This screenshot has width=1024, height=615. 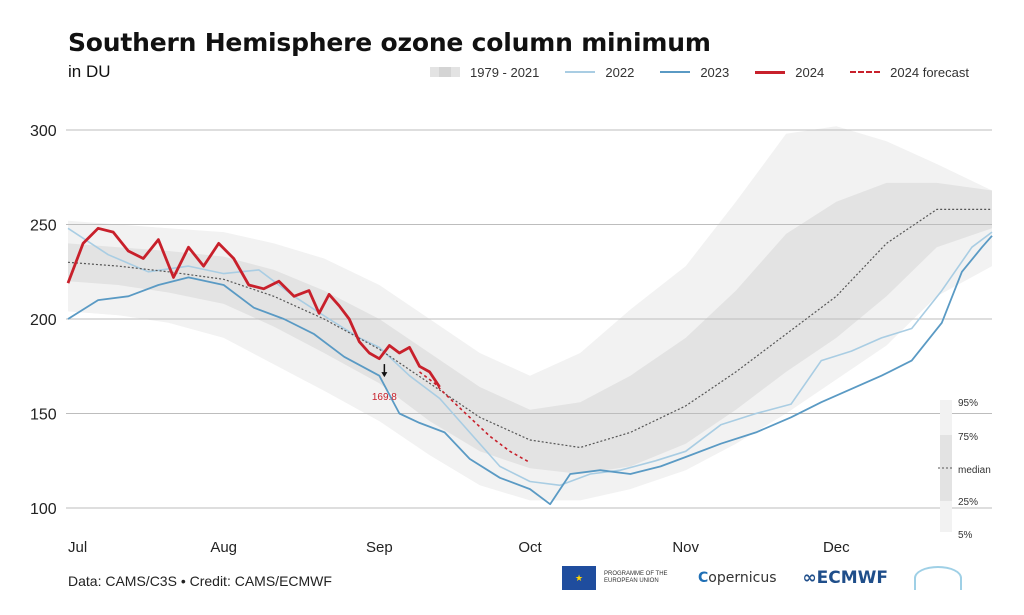 What do you see at coordinates (968, 437) in the screenshot?
I see `pct-key-label: 75%` at bounding box center [968, 437].